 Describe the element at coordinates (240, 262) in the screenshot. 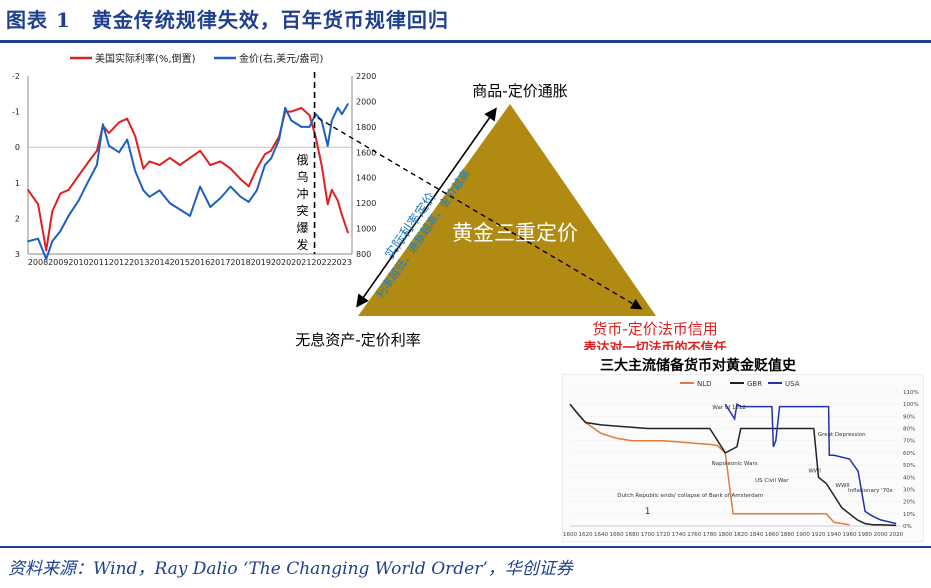

I see `chart1-x-tick-label: 2018` at that location.